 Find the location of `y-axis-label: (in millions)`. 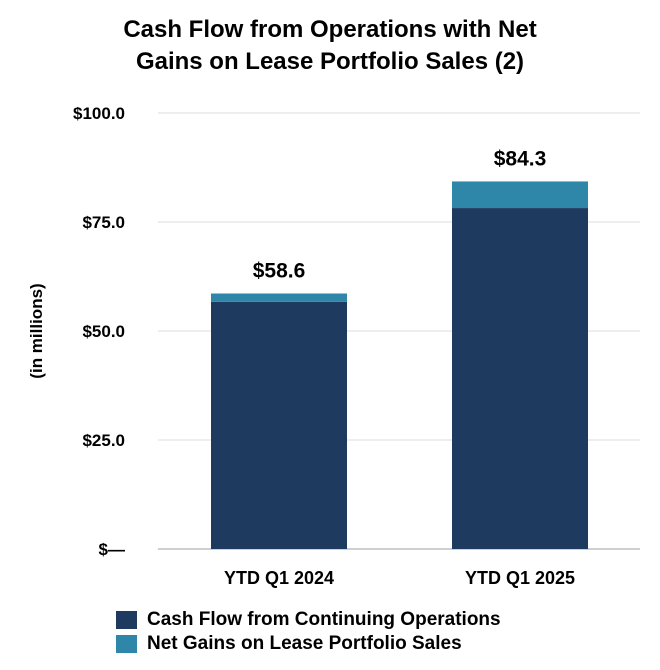

y-axis-label: (in millions) is located at coordinates (36, 330).